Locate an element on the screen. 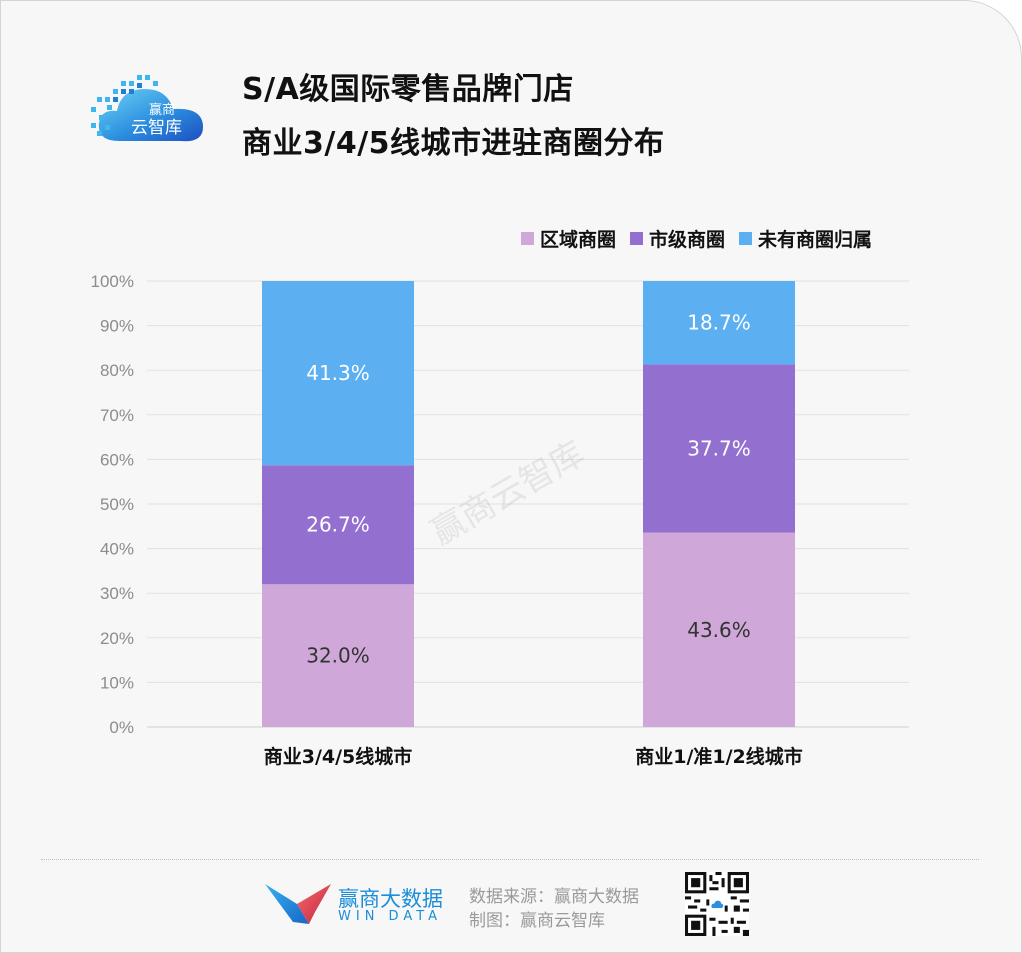 The height and width of the screenshot is (953, 1022). data-label: 32.0% is located at coordinates (338, 656).